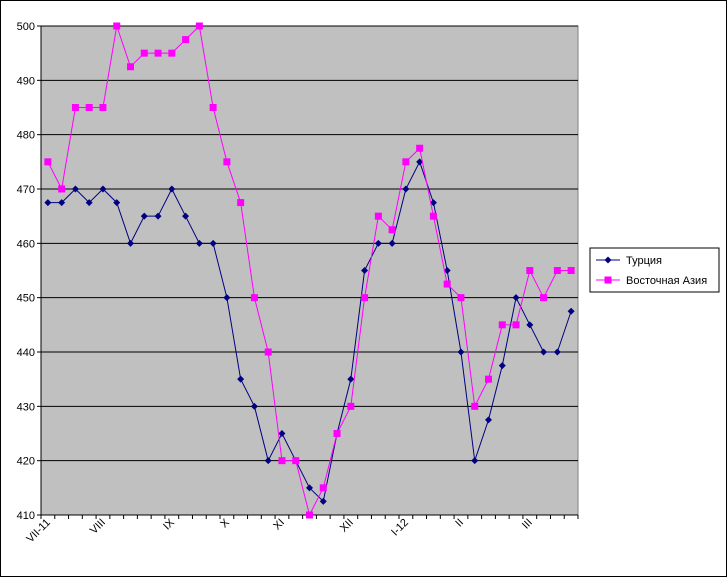 This screenshot has height=577, width=727. I want to click on y-tick-label: 460, so click(26, 244).